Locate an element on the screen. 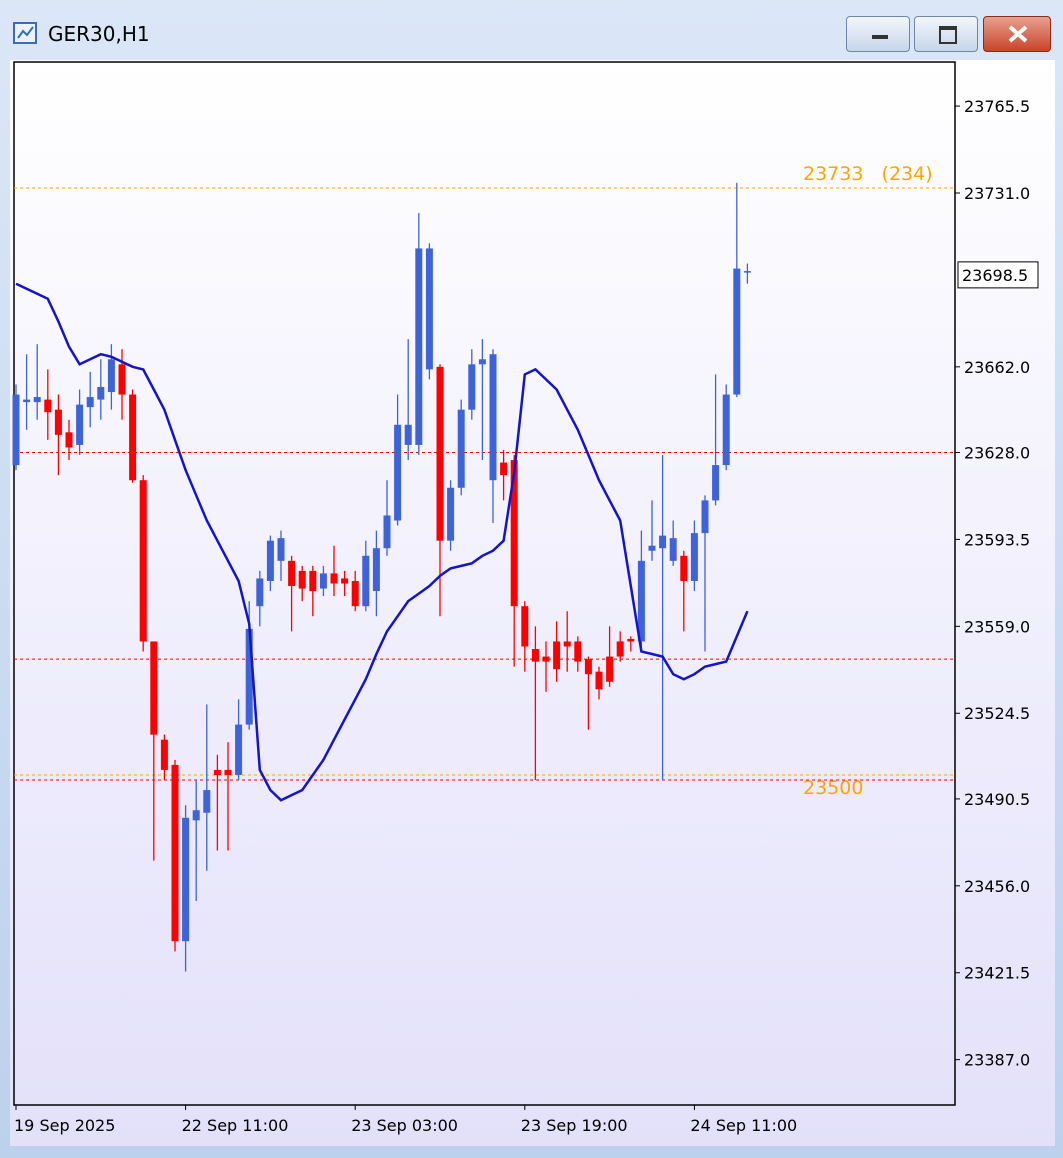 The image size is (1063, 1158). last-price-box is located at coordinates (998, 275).